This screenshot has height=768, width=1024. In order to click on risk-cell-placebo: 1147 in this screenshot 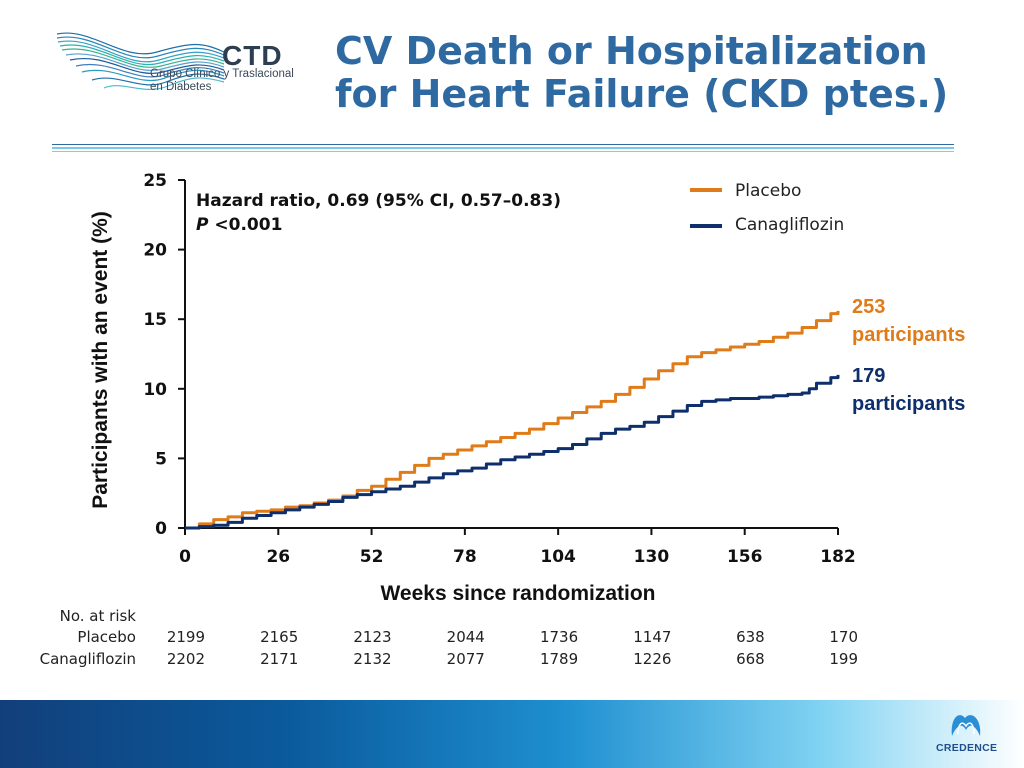, I will do `click(652, 637)`.